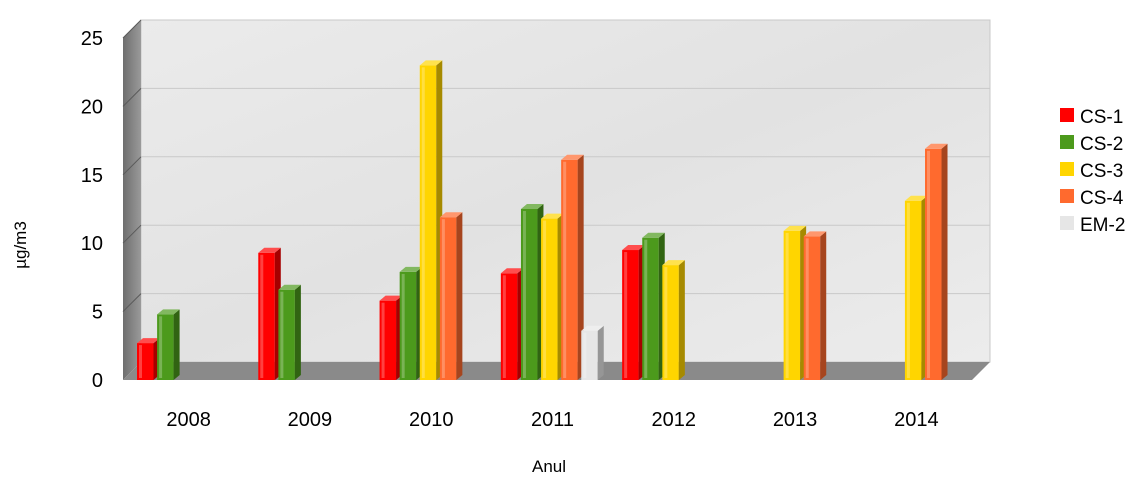 This screenshot has width=1144, height=479. I want to click on bar-CS-1-2010, so click(391, 337).